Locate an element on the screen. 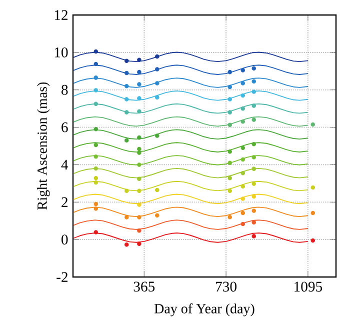 The width and height of the screenshot is (350, 334). x-tick-label: 730 is located at coordinates (226, 287).